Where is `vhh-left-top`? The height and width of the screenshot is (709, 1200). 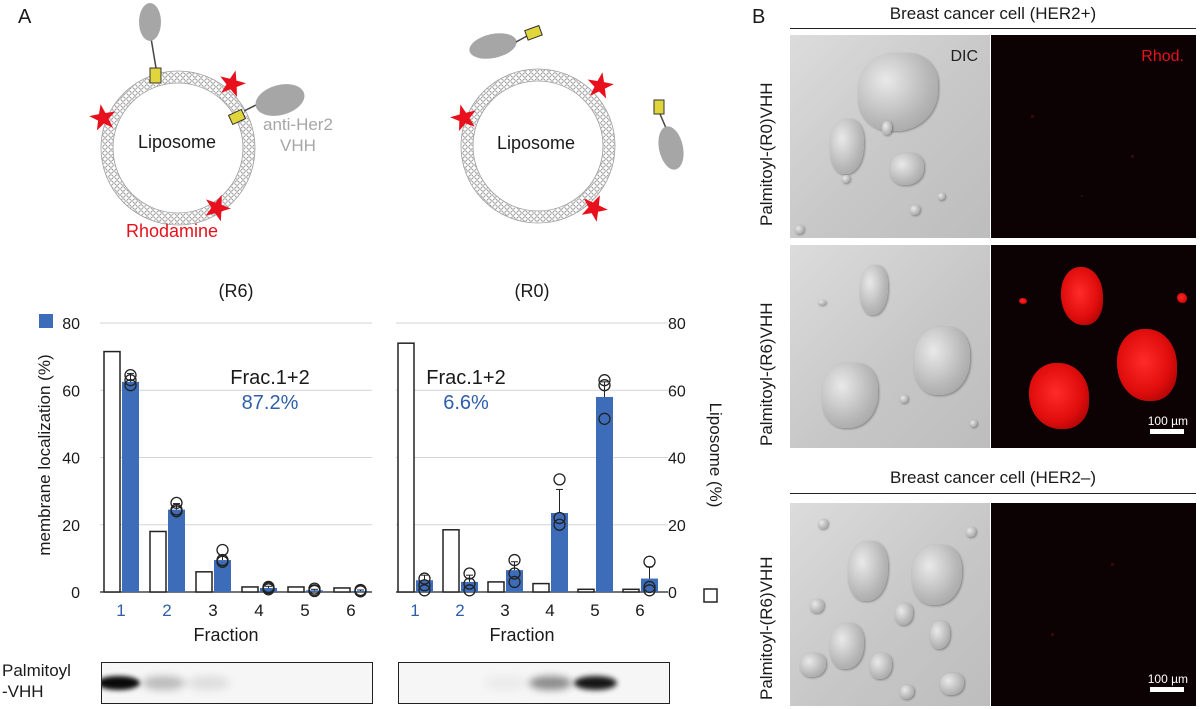
vhh-left-top is located at coordinates (150, 43).